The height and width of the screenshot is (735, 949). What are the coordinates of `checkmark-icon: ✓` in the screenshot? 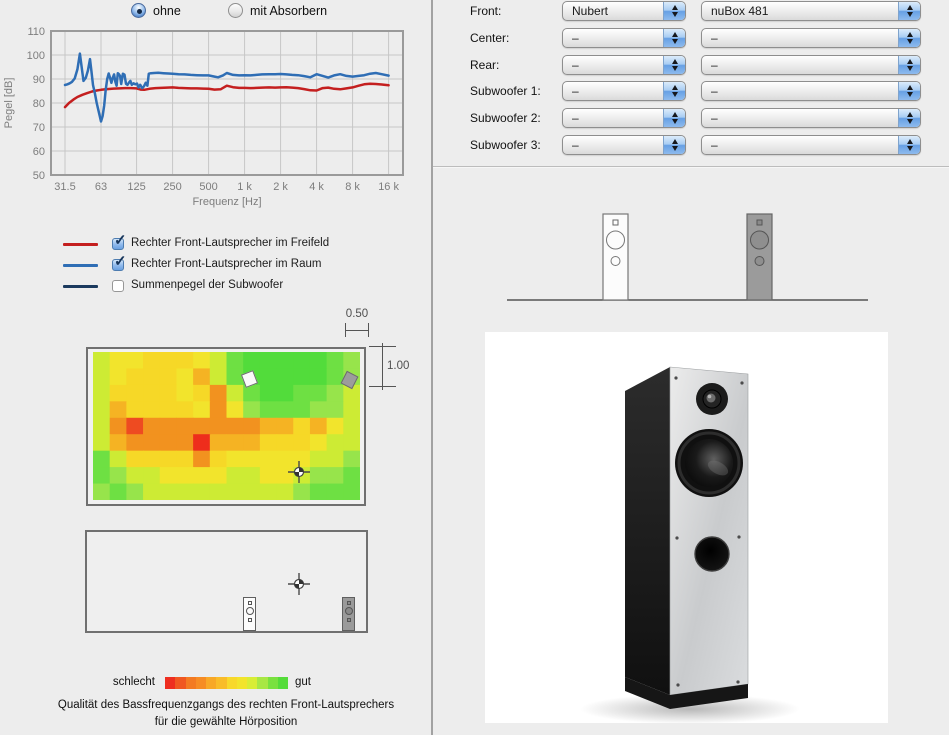 It's located at (120, 240).